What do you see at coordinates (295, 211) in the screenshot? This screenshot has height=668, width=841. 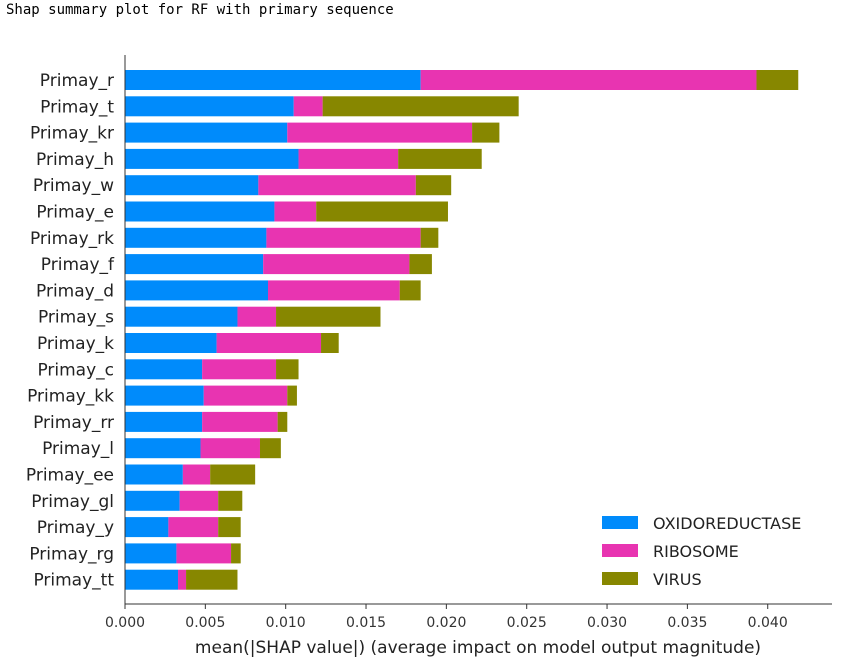 I see `bar-segment-primay-e-ribosome` at bounding box center [295, 211].